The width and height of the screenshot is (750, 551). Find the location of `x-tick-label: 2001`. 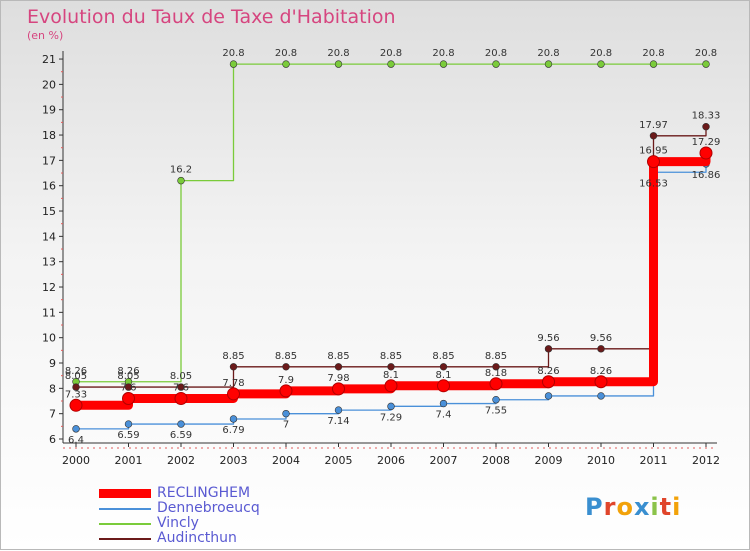

x-tick-label: 2001 is located at coordinates (129, 460).